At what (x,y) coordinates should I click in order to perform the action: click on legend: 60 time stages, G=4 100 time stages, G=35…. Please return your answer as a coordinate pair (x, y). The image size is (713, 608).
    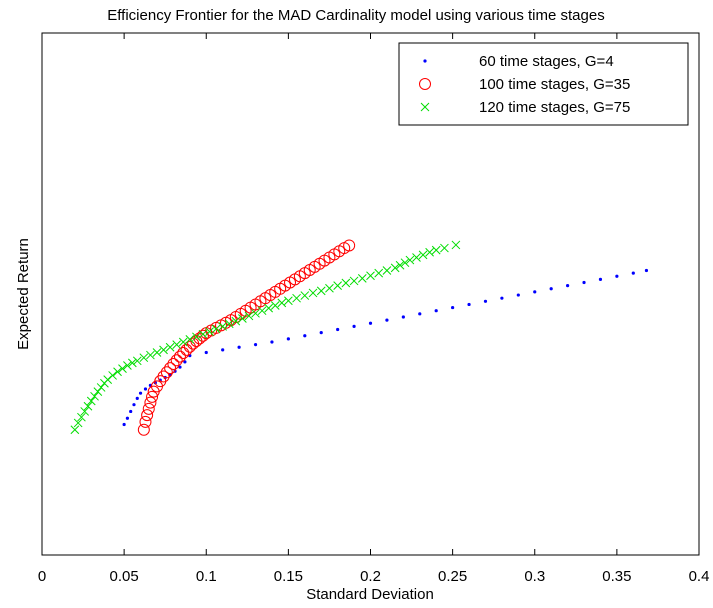
    Looking at the image, I should click on (543, 84).